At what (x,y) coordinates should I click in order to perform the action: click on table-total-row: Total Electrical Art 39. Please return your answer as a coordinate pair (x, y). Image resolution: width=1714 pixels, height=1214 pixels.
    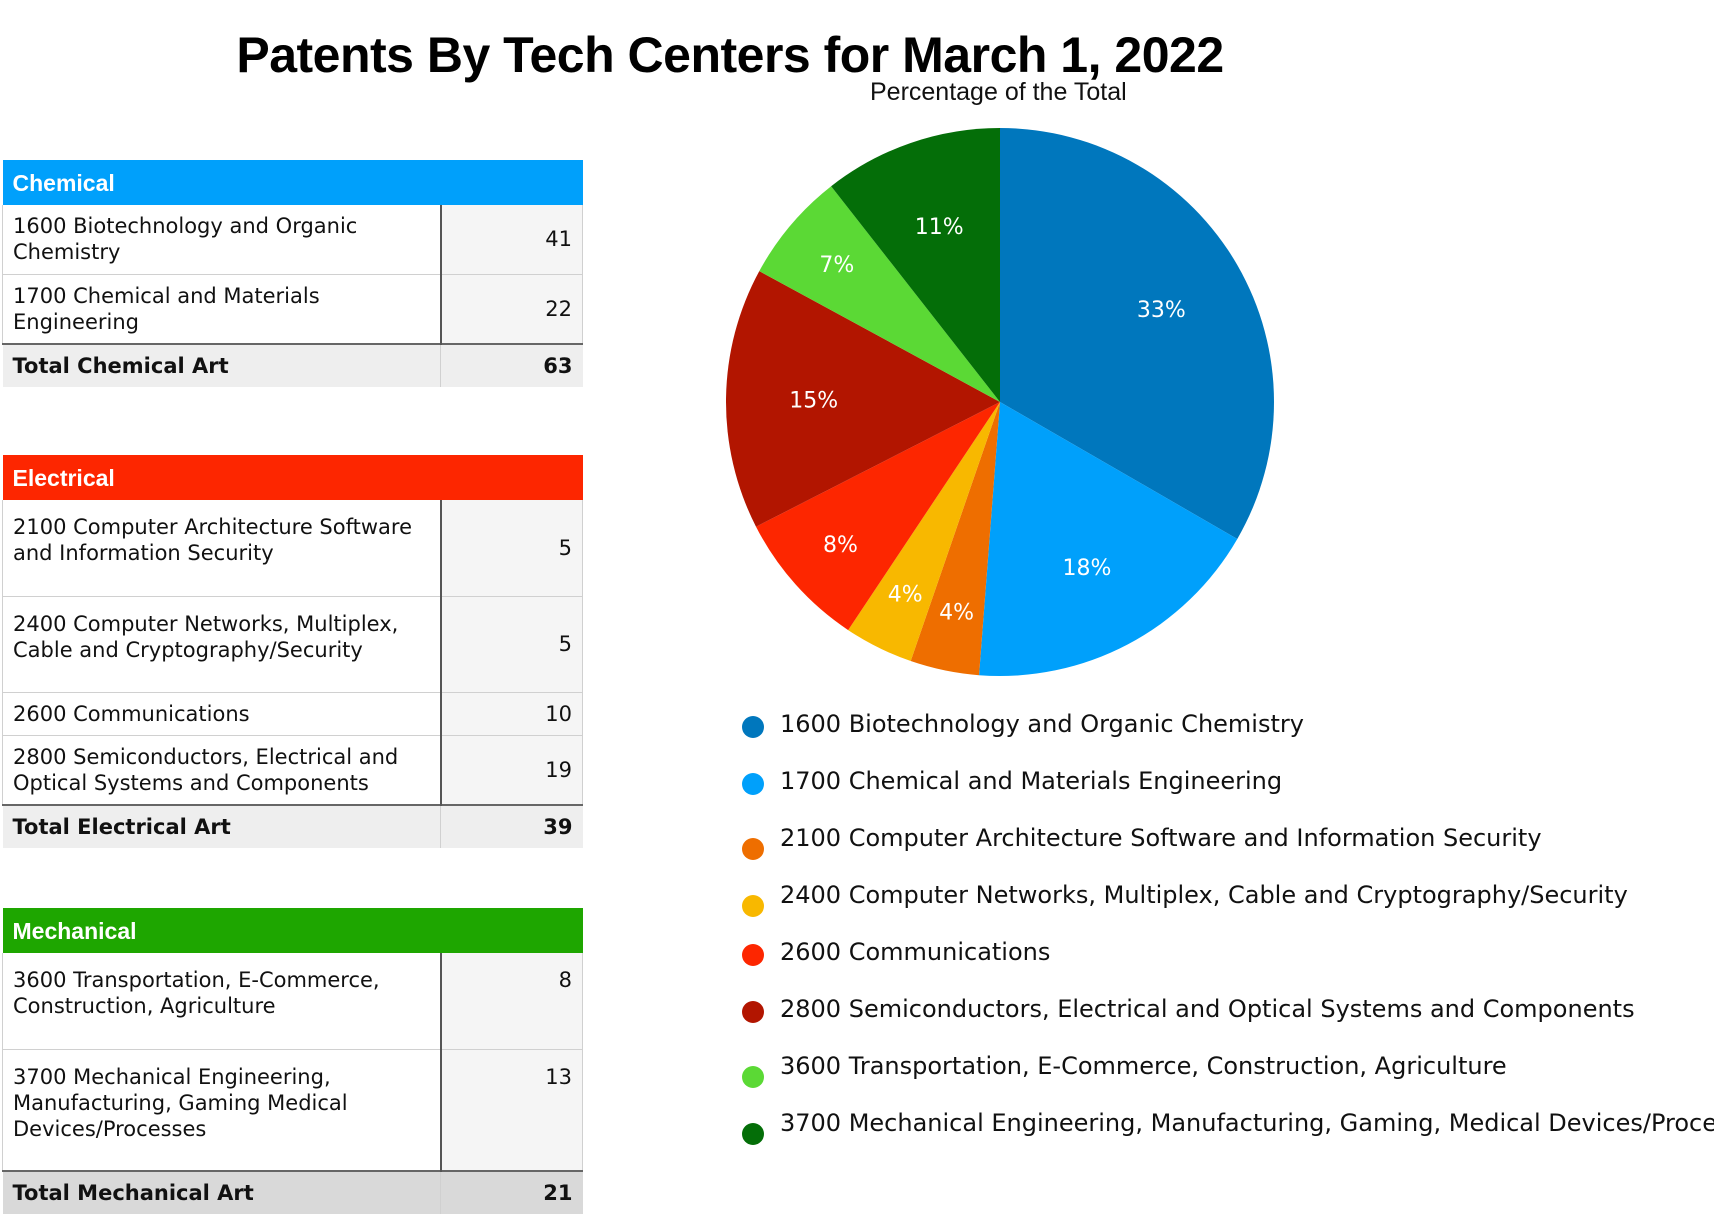
    Looking at the image, I should click on (292, 826).